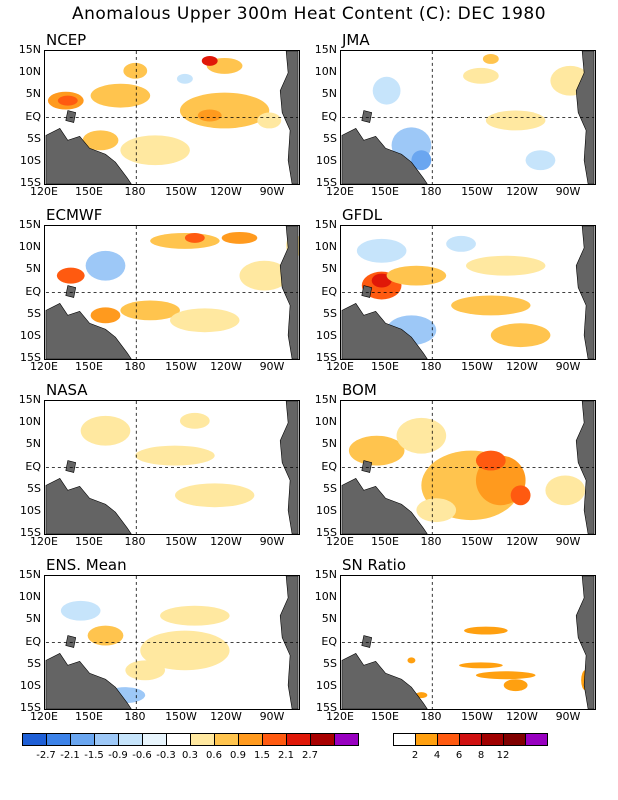 This screenshot has width=618, height=800. What do you see at coordinates (481, 755) in the screenshot?
I see `colorbar-label: 8` at bounding box center [481, 755].